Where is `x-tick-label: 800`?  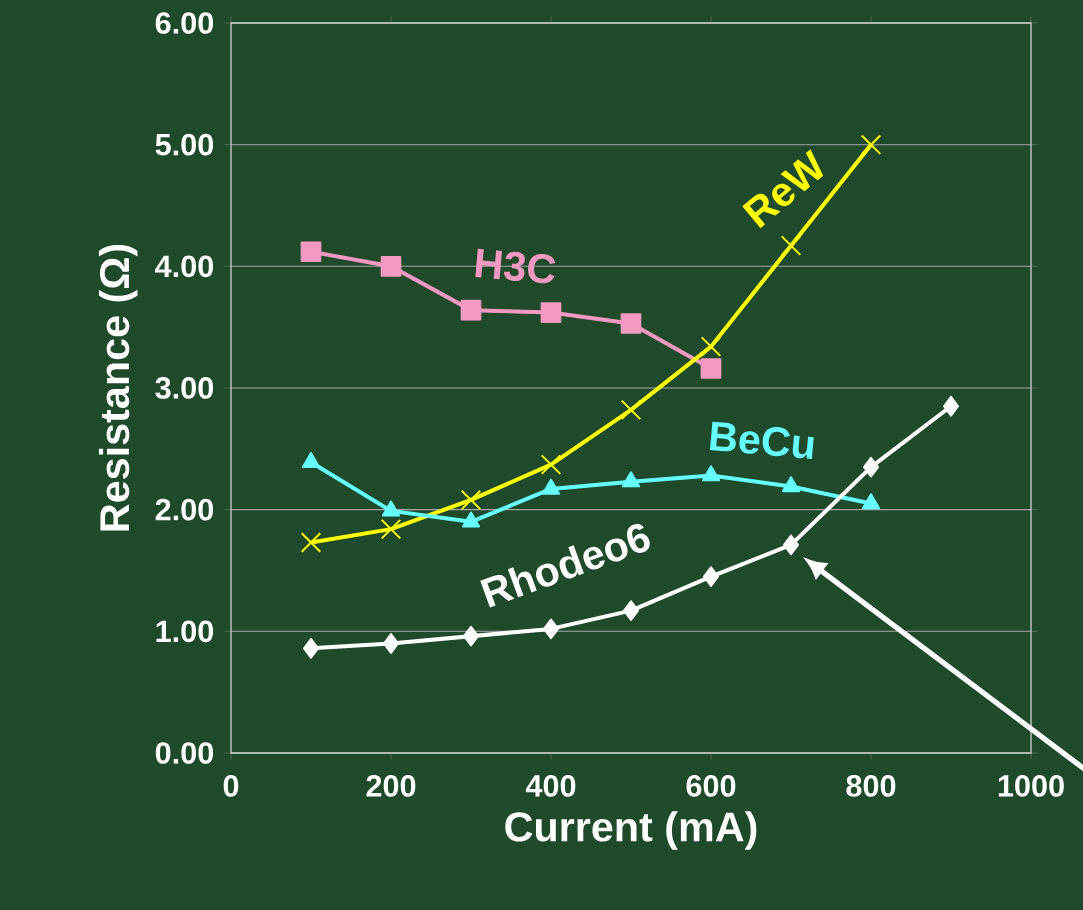 x-tick-label: 800 is located at coordinates (871, 786).